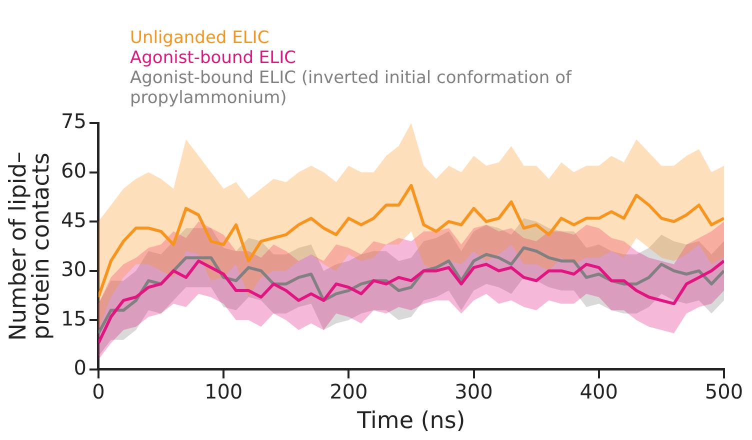 Image resolution: width=752 pixels, height=440 pixels. I want to click on x-tick-label: 0, so click(98, 392).